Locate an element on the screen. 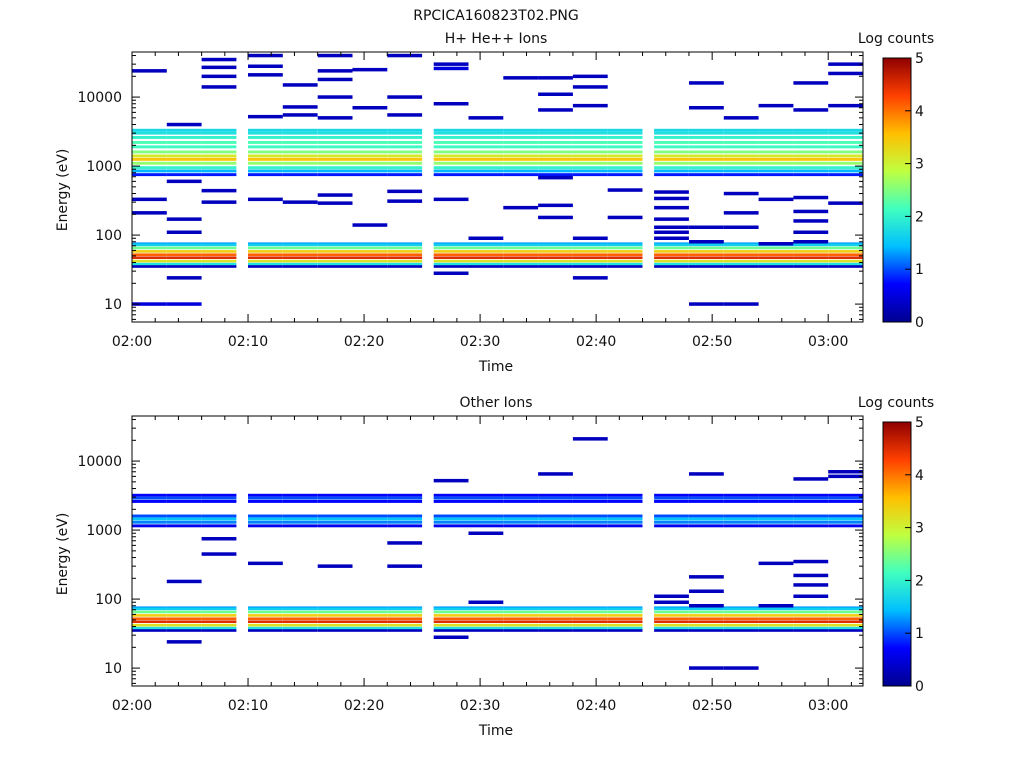  x-tick-label: 02:40 is located at coordinates (596, 342).